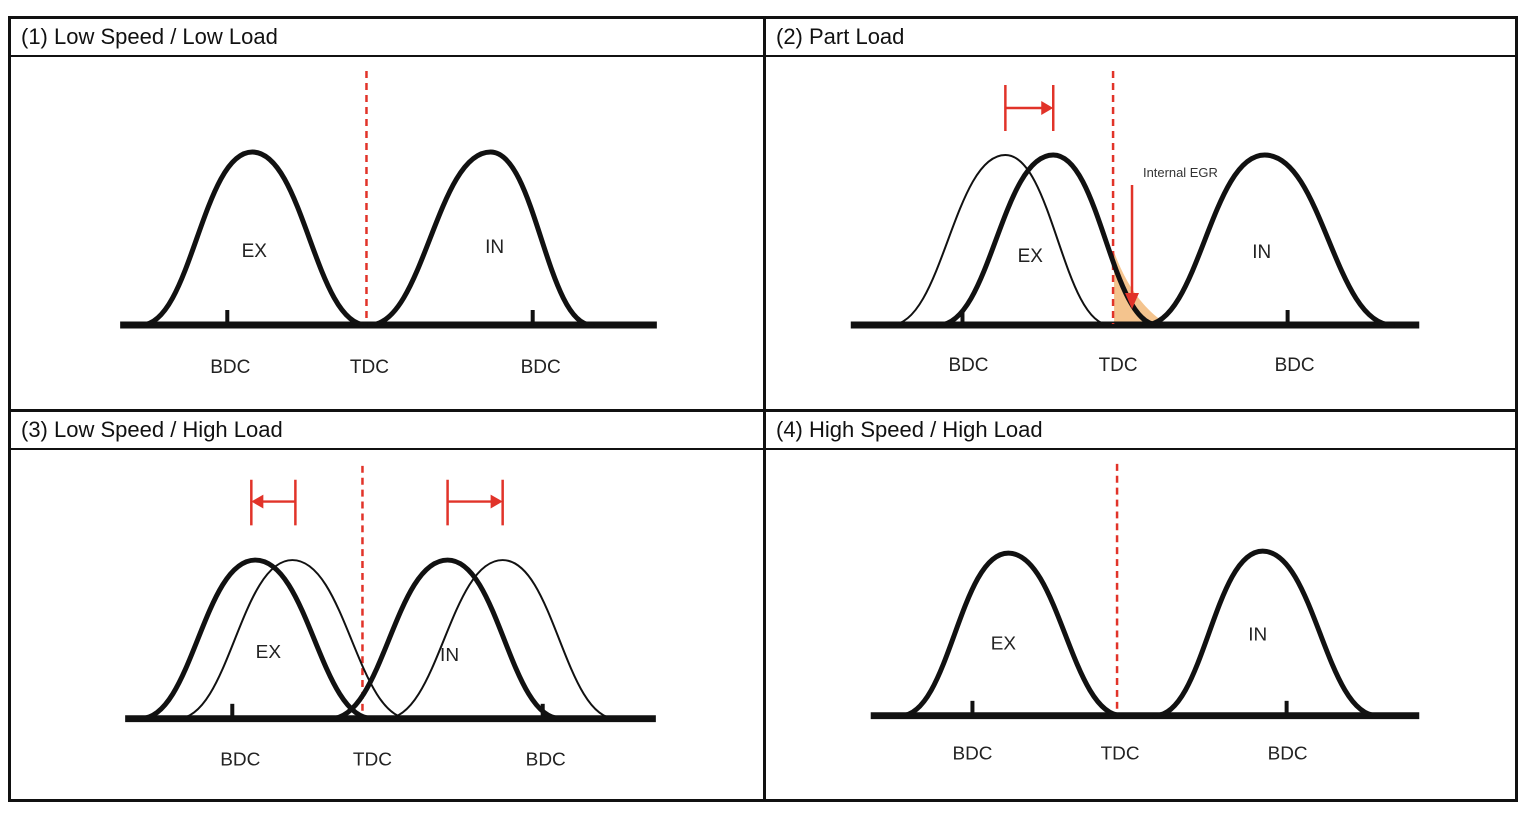 The image size is (1526, 830). What do you see at coordinates (1047, 108) in the screenshot?
I see `shift-arrow-head-icon` at bounding box center [1047, 108].